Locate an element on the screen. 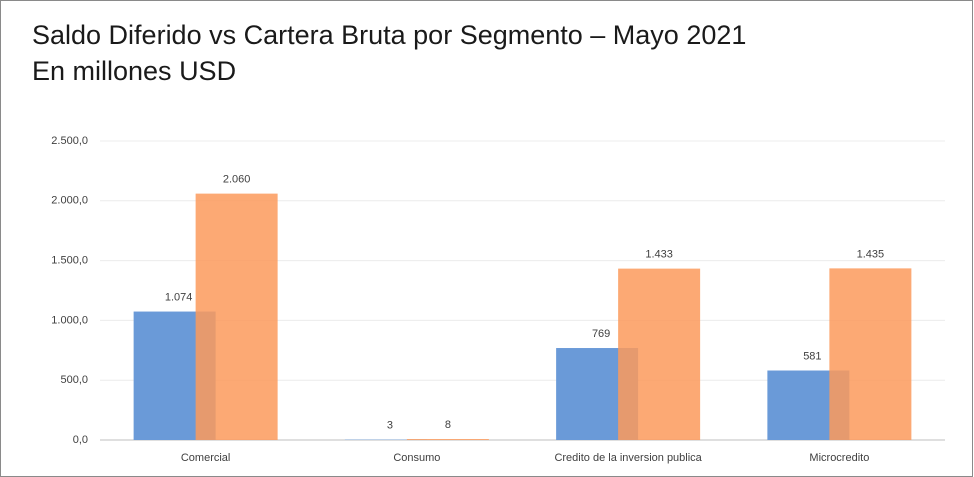 This screenshot has width=974, height=477. x-tick-label: Credito de la inversion publica is located at coordinates (628, 458).